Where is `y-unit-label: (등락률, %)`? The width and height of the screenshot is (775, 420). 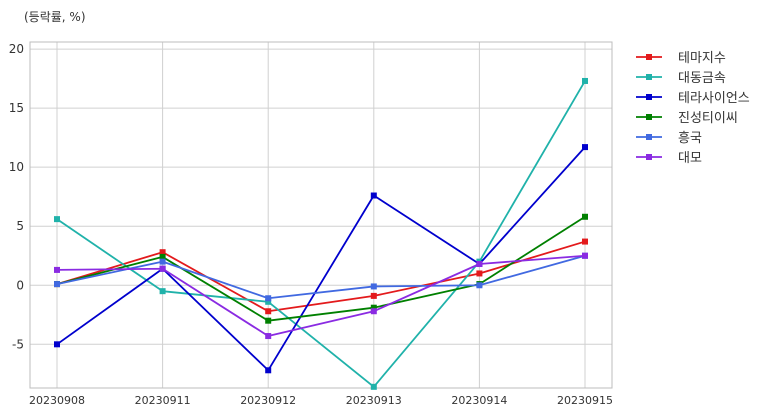 y-unit-label: (등락률, %) is located at coordinates (55, 17).